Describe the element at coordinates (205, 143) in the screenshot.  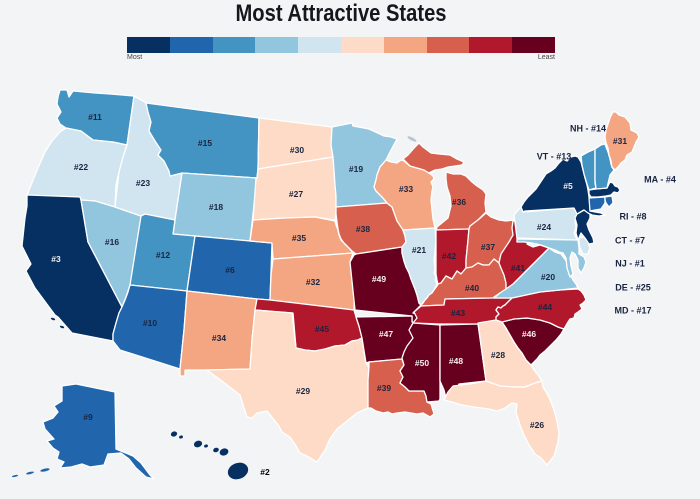
I see `svg-text: #15` at that location.